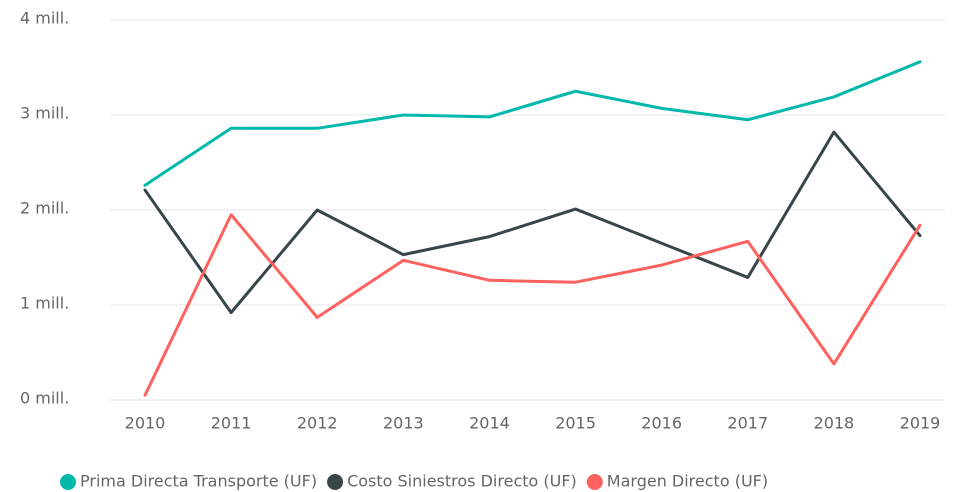  Describe the element at coordinates (317, 423) in the screenshot. I see `x-tick-label: 2012` at that location.